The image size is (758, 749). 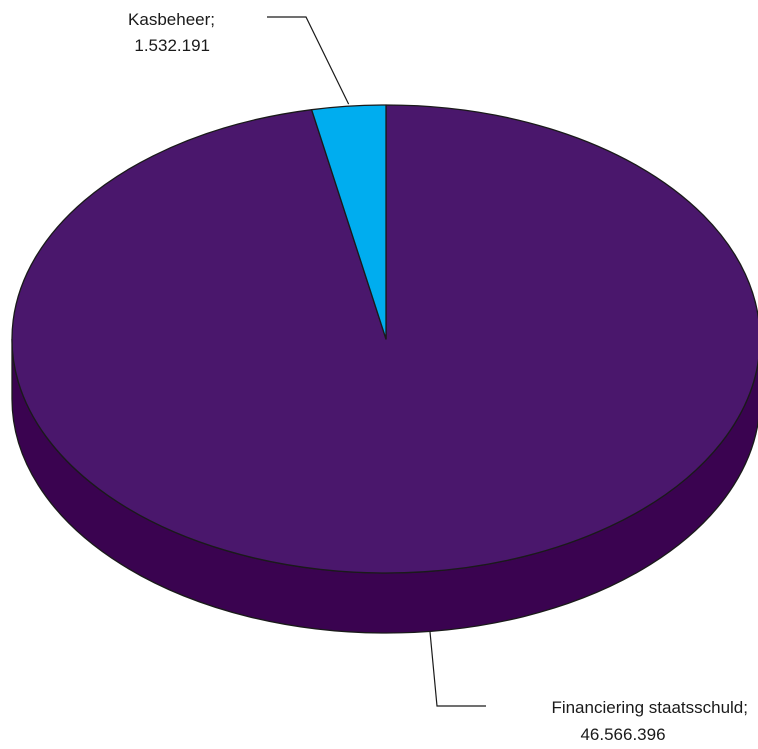 What do you see at coordinates (212, 19) in the screenshot?
I see `slice-label-kasbeheer-sep: ;` at bounding box center [212, 19].